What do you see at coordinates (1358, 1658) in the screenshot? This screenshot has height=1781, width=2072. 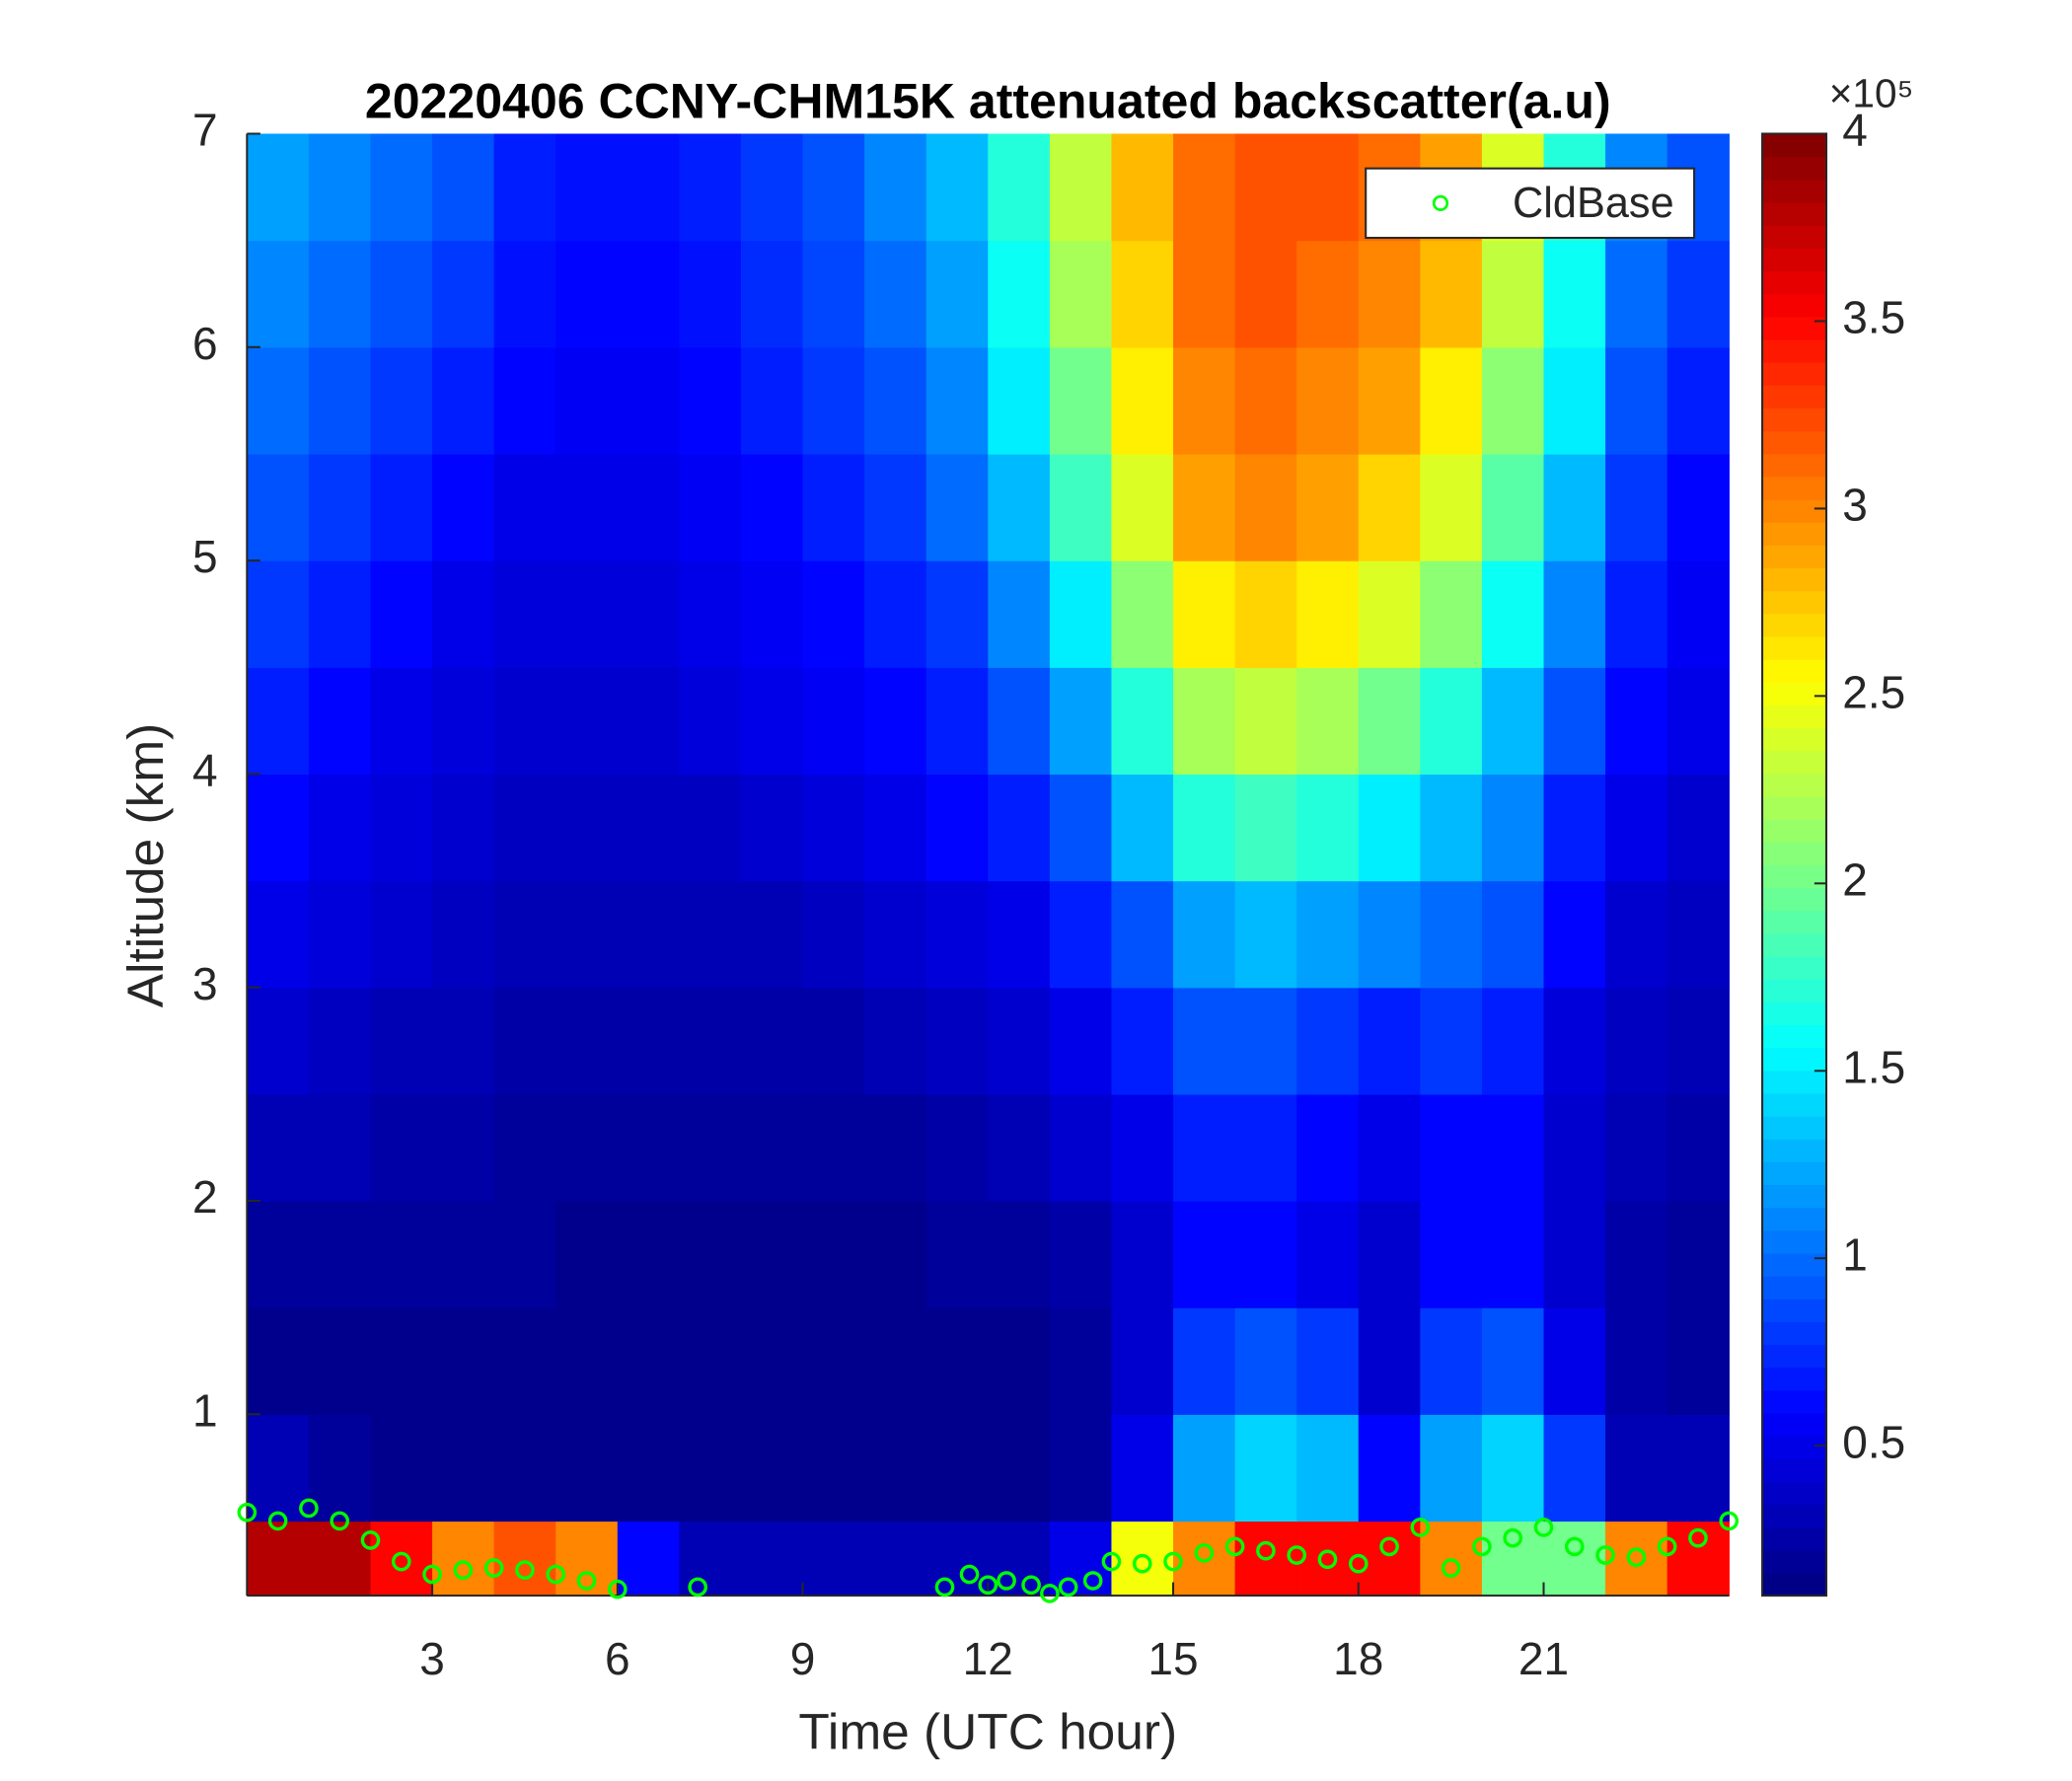 I see `x-tick-label: 18` at bounding box center [1358, 1658].